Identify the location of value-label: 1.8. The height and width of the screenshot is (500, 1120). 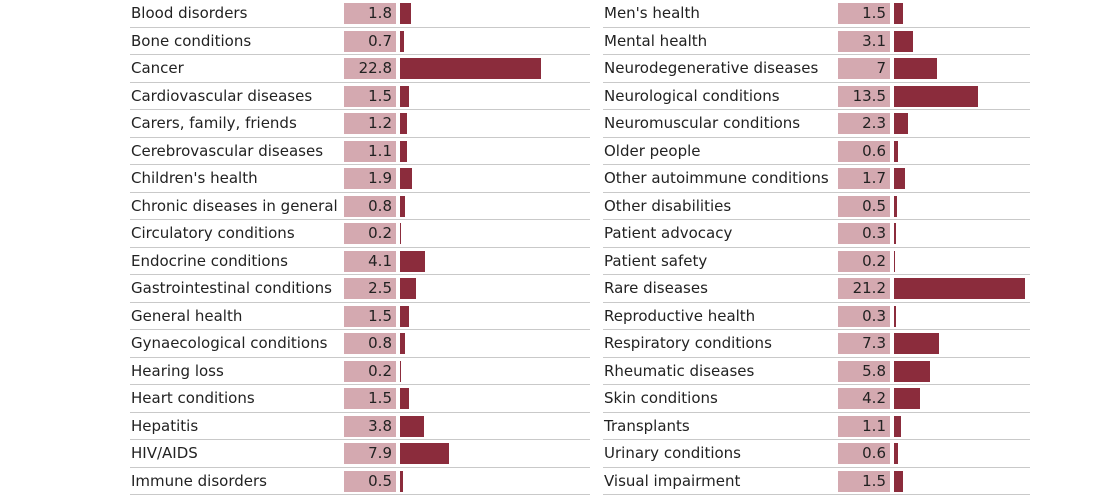
(370, 13).